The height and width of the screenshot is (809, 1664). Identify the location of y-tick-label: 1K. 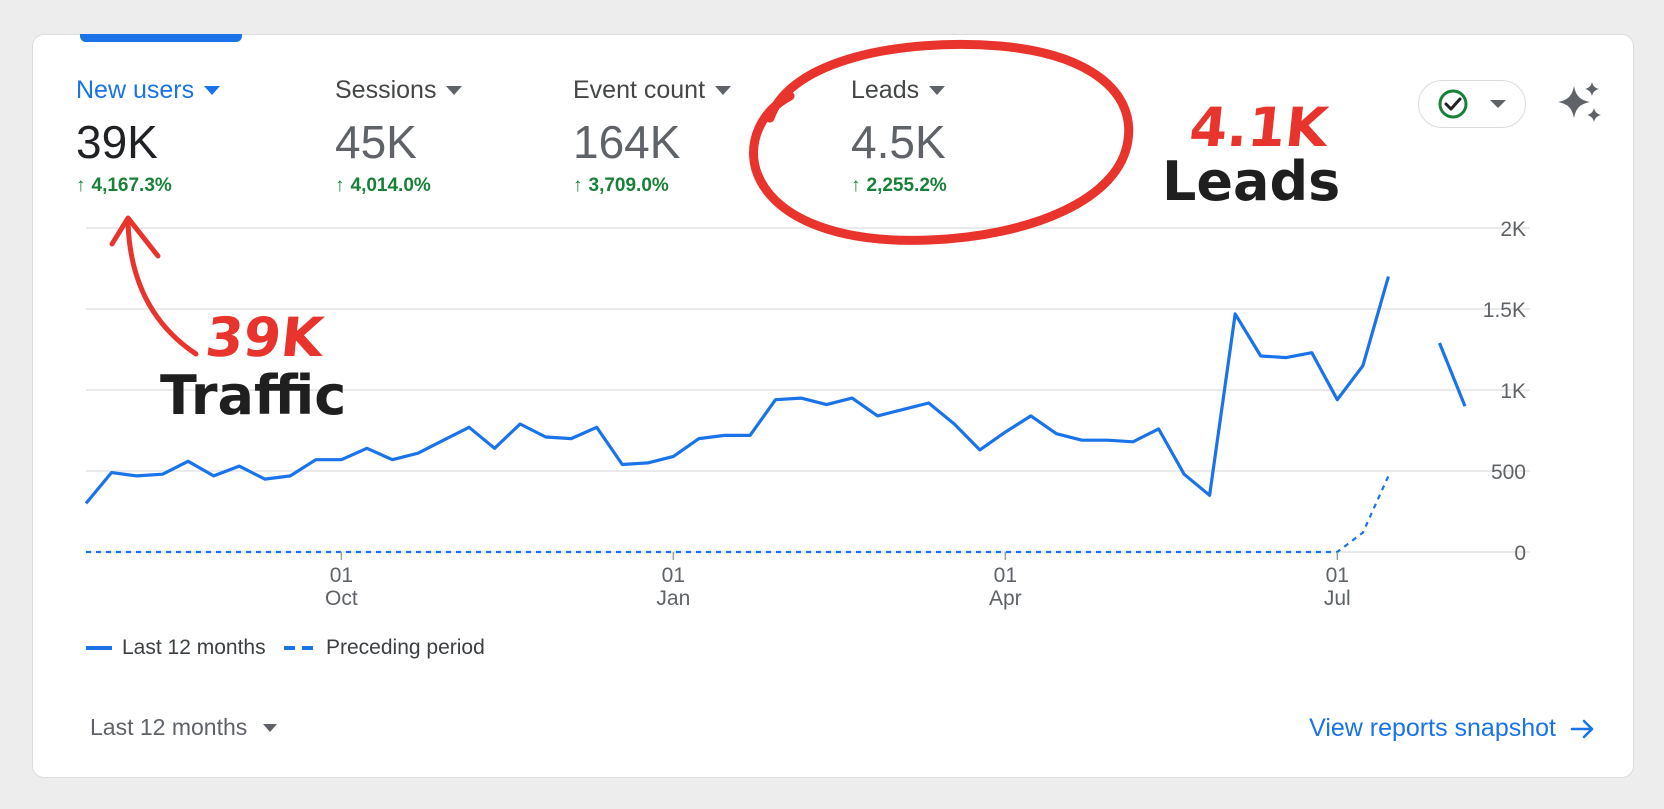
(1513, 391).